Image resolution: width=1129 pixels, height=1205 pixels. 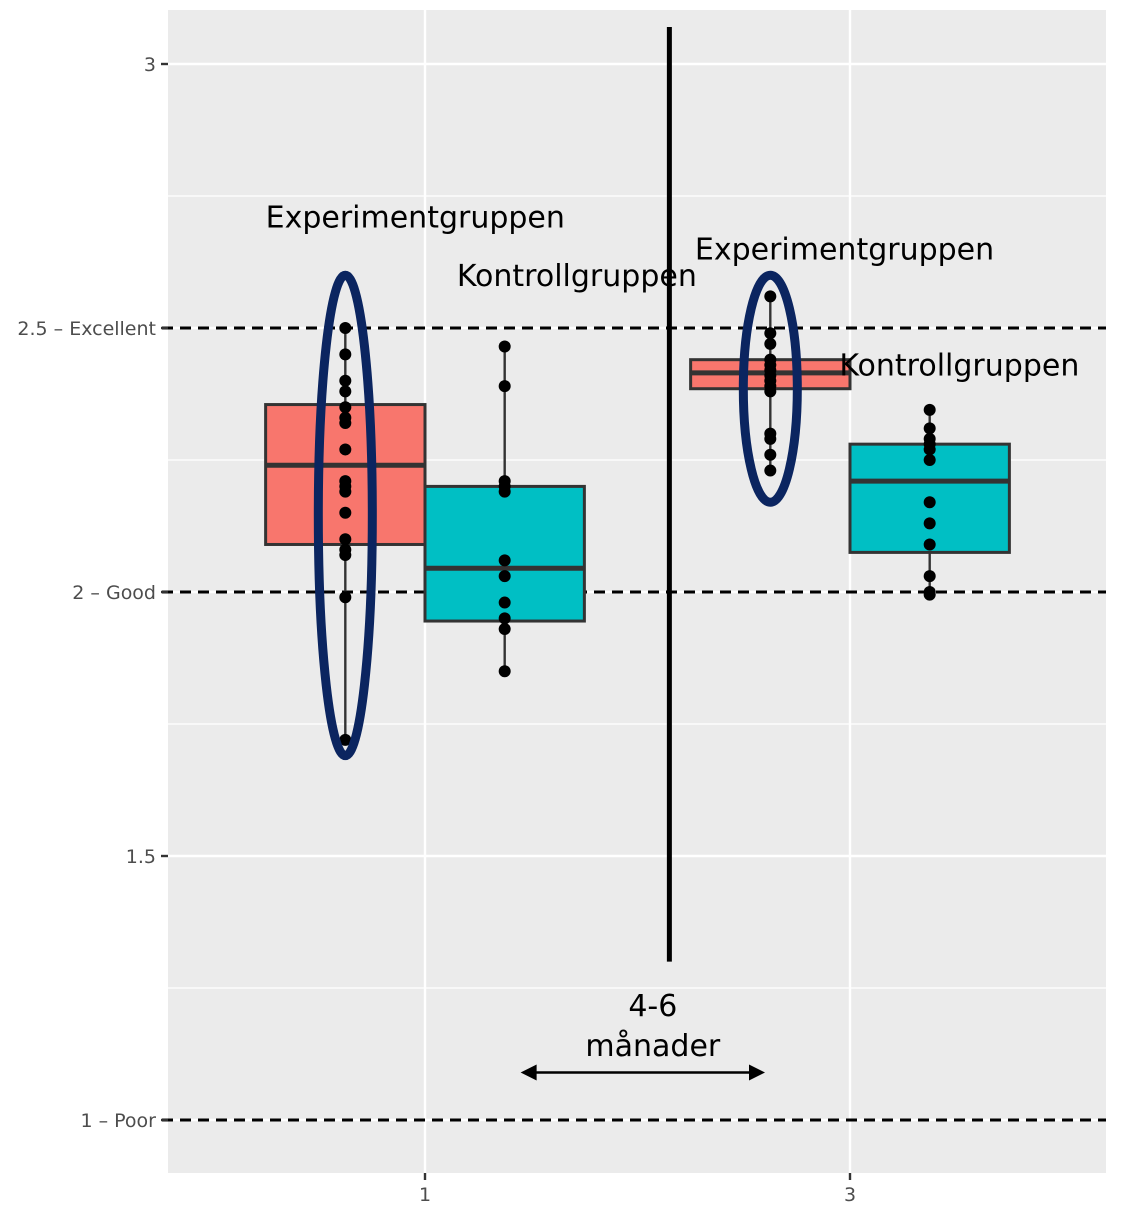 I want to click on x-tick-label: 1, so click(x=425, y=1194).